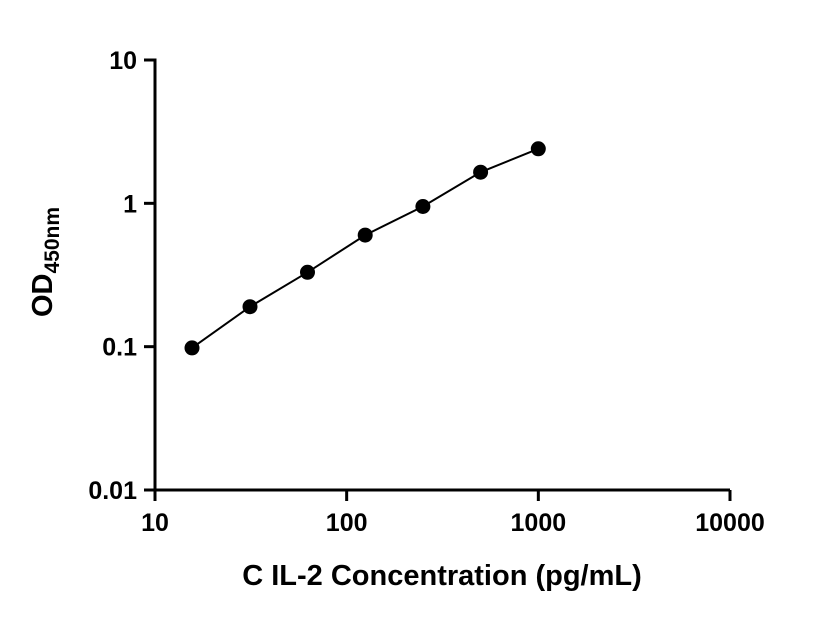 Image resolution: width=816 pixels, height=640 pixels. Describe the element at coordinates (43, 296) in the screenshot. I see `y-axis-label-main: OD` at that location.